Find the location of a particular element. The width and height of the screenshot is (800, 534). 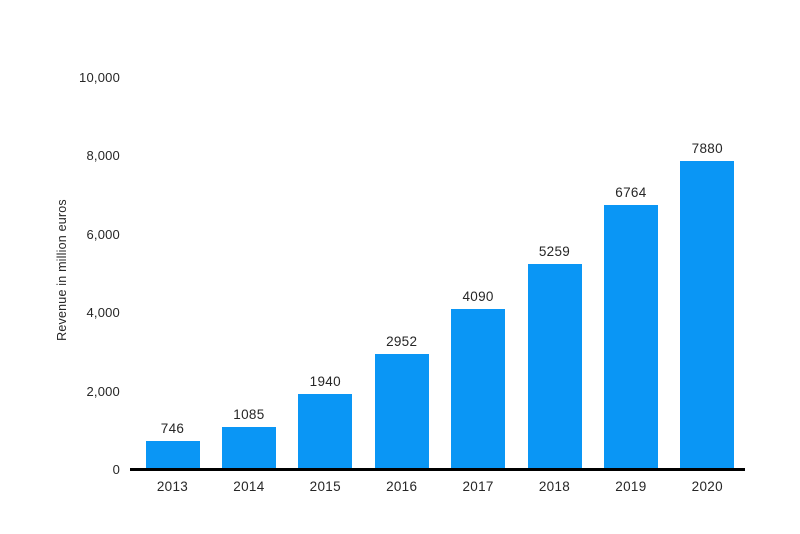

x-tick-label: 2020 is located at coordinates (707, 486).